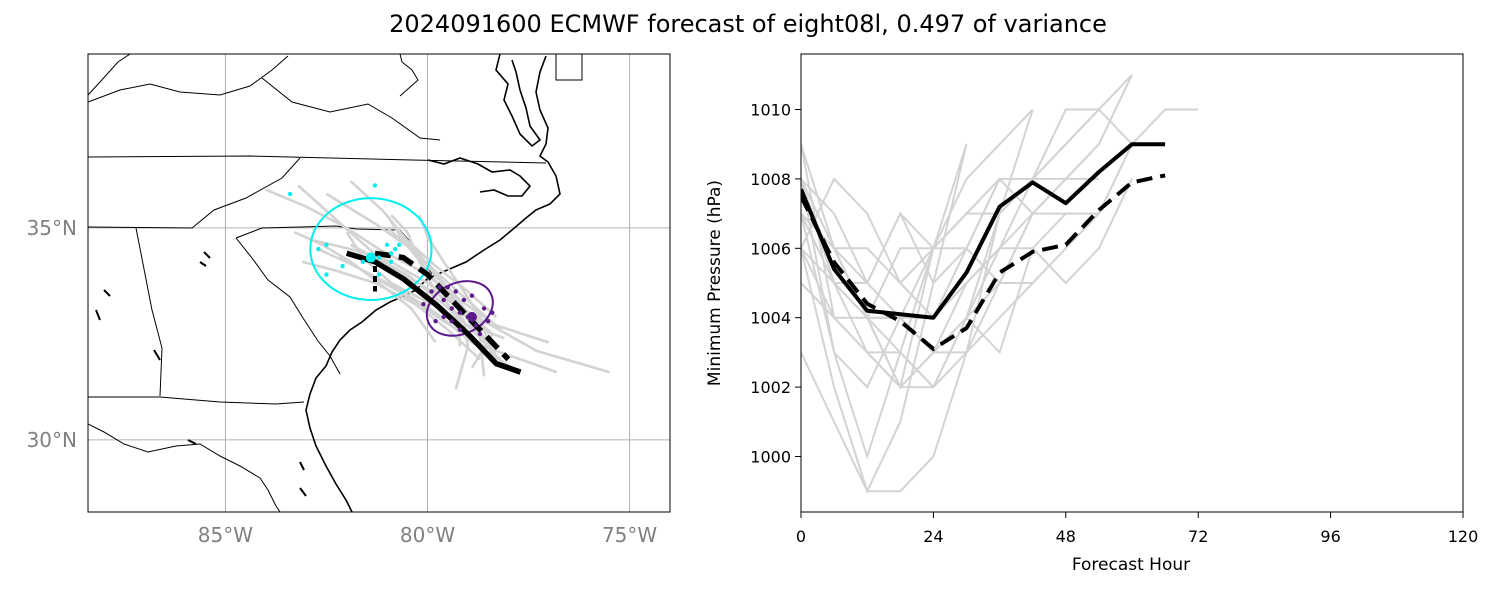 The width and height of the screenshot is (1496, 590). I want to click on coastline-gulf, so click(184, 467).